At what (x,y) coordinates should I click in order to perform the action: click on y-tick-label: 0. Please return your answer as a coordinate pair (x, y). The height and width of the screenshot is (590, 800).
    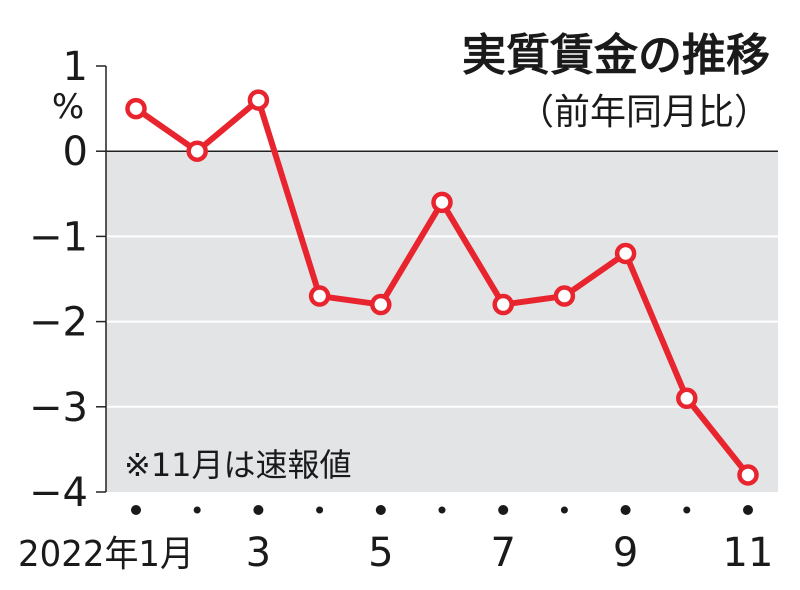
    Looking at the image, I should click on (75, 152).